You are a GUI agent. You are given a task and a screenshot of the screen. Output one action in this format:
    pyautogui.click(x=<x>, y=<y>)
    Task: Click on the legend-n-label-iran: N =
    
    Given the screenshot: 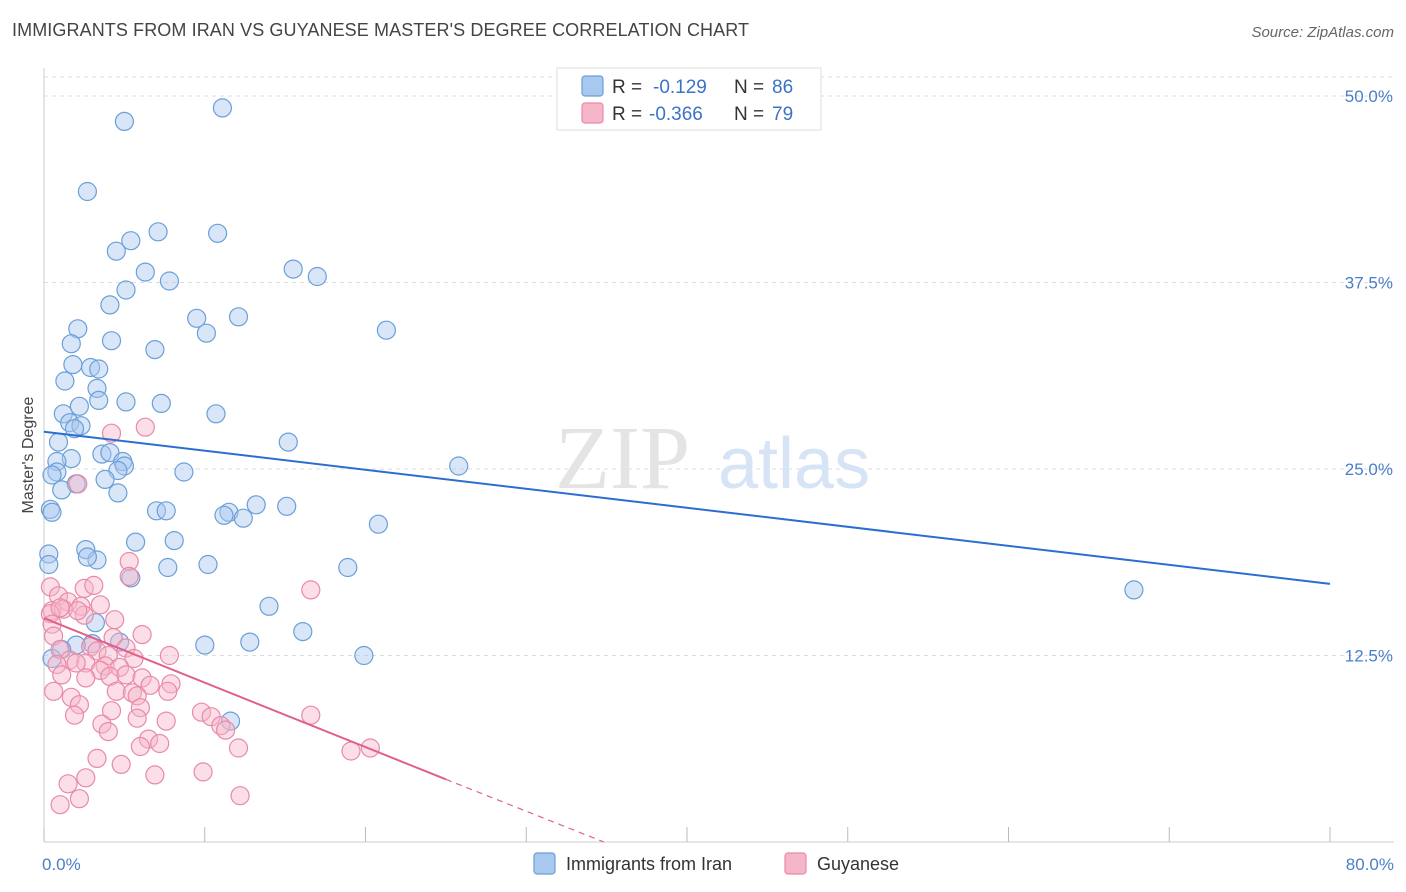 What is the action you would take?
    pyautogui.click(x=749, y=87)
    